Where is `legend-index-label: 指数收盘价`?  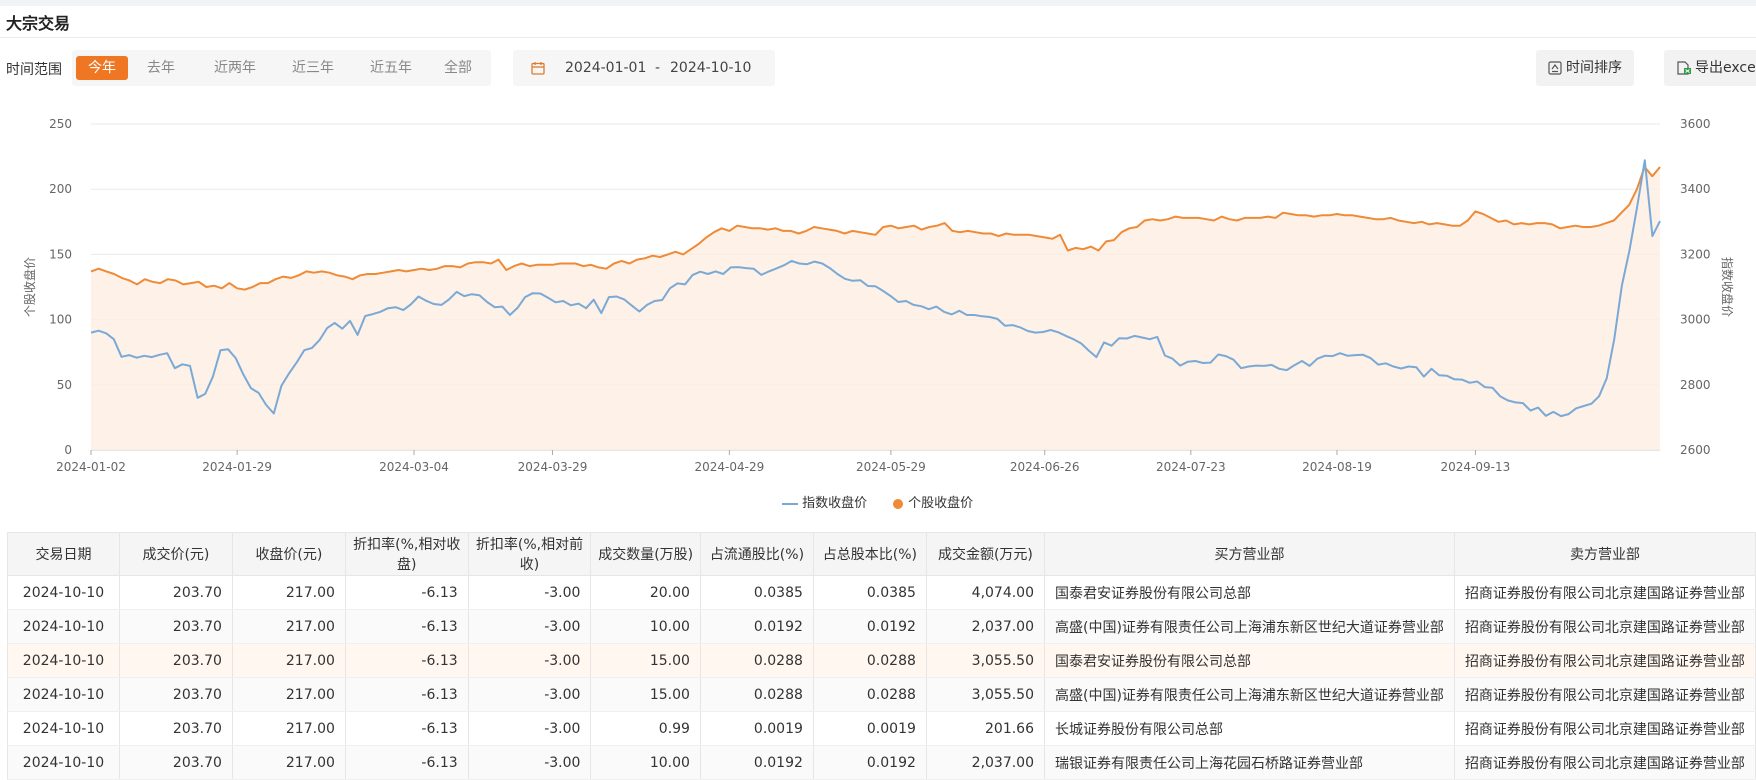
legend-index-label: 指数收盘价 is located at coordinates (835, 503).